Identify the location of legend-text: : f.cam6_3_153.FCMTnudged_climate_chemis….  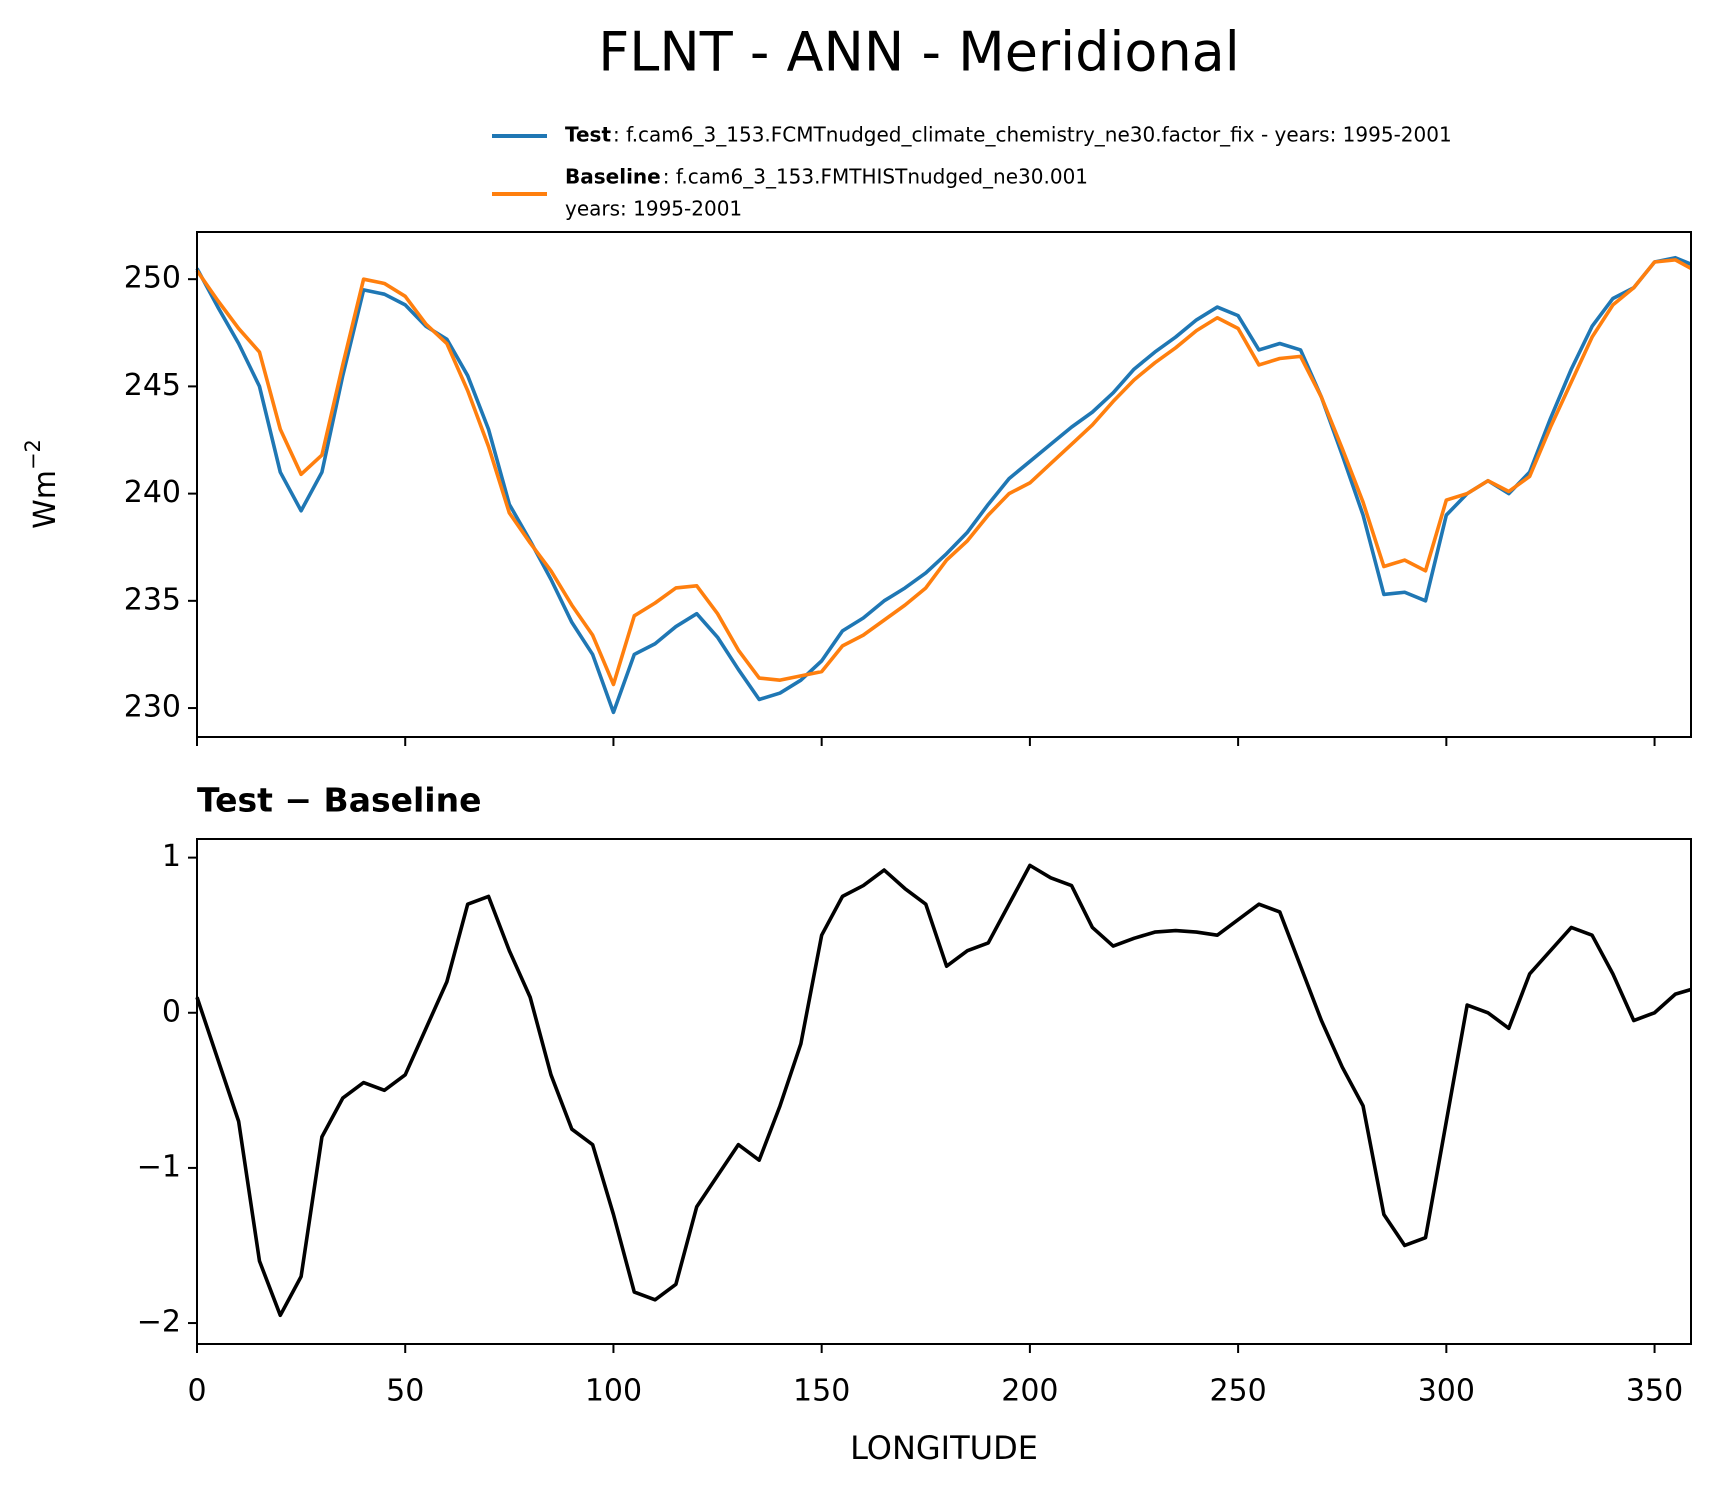
(1032, 135).